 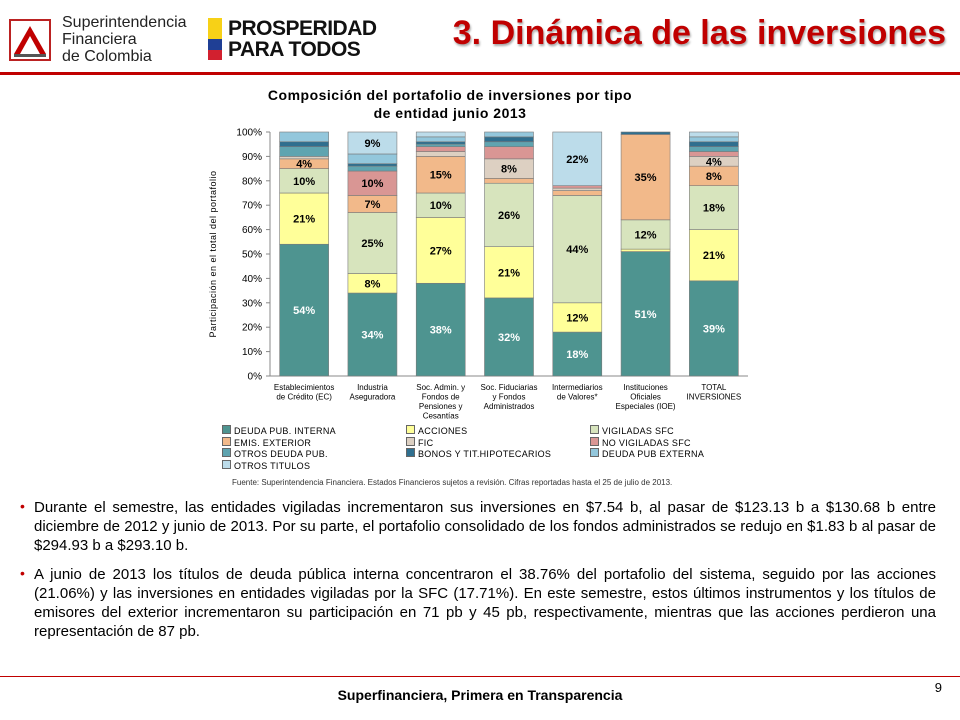 I want to click on org-name-line: Financiera, so click(x=99, y=39).